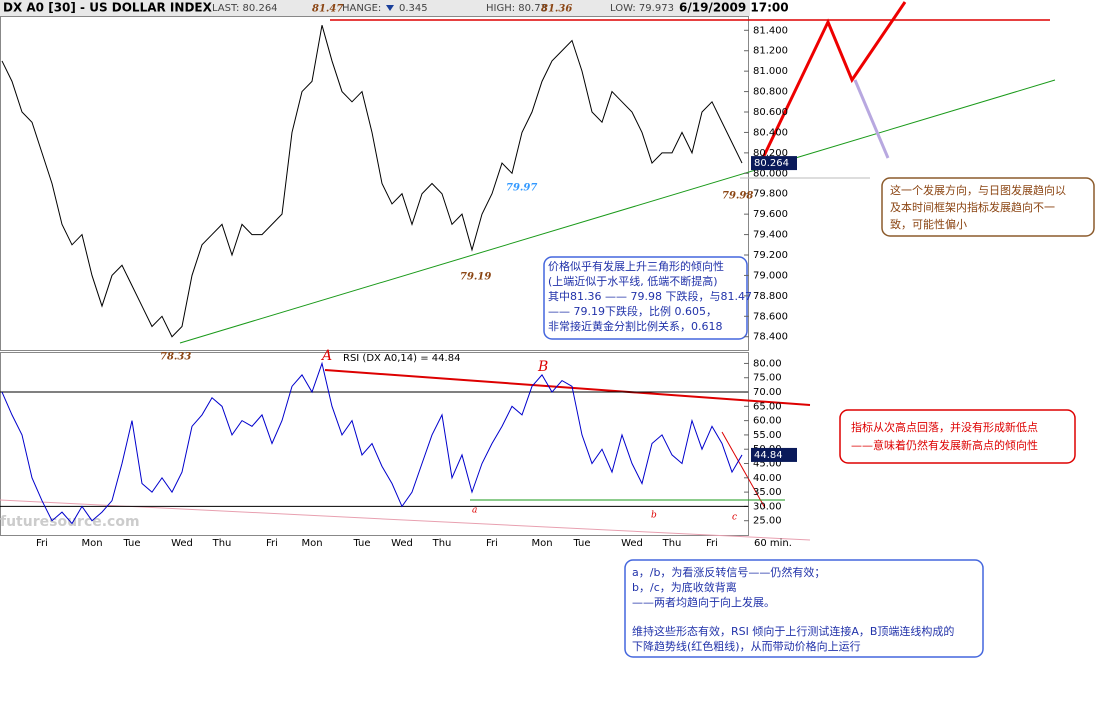 The image size is (1117, 708). What do you see at coordinates (767, 492) in the screenshot?
I see `y-tick-label: 35.00` at bounding box center [767, 492].